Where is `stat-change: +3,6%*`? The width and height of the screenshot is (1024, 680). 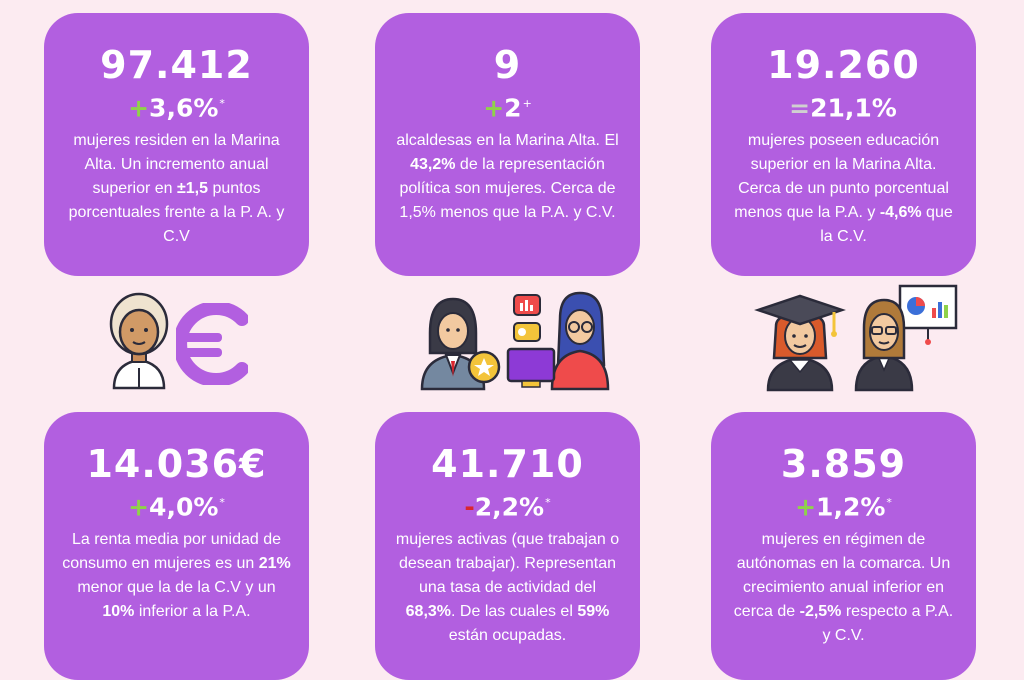
stat-change: +3,6%* is located at coordinates (176, 106).